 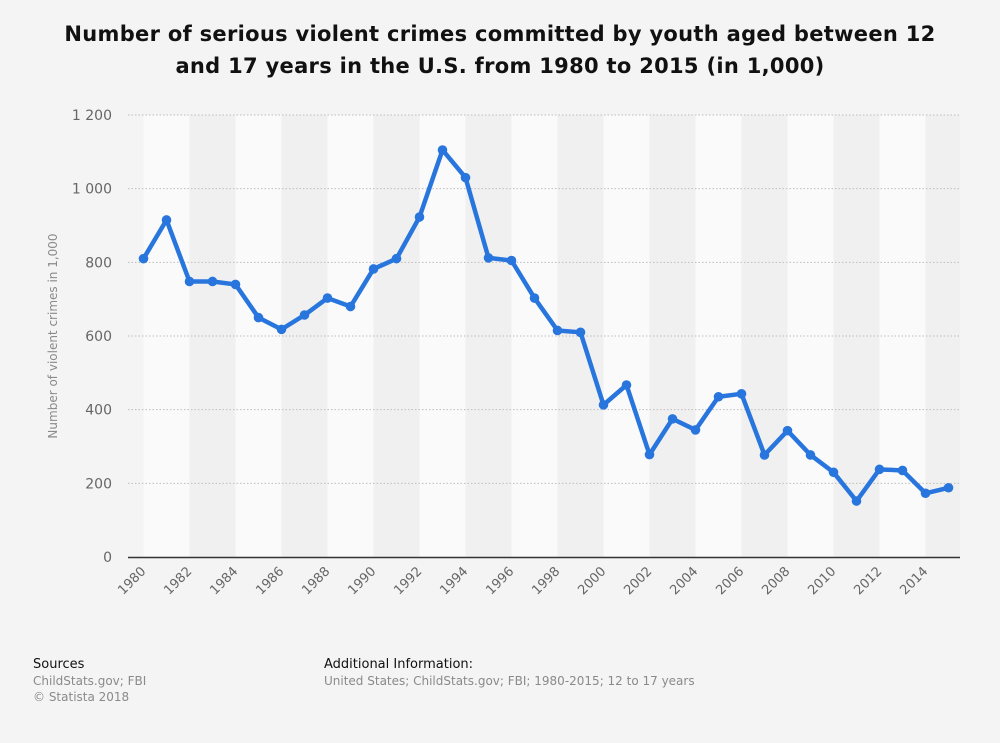 What do you see at coordinates (730, 581) in the screenshot?
I see `x-tick-label: 2006` at bounding box center [730, 581].